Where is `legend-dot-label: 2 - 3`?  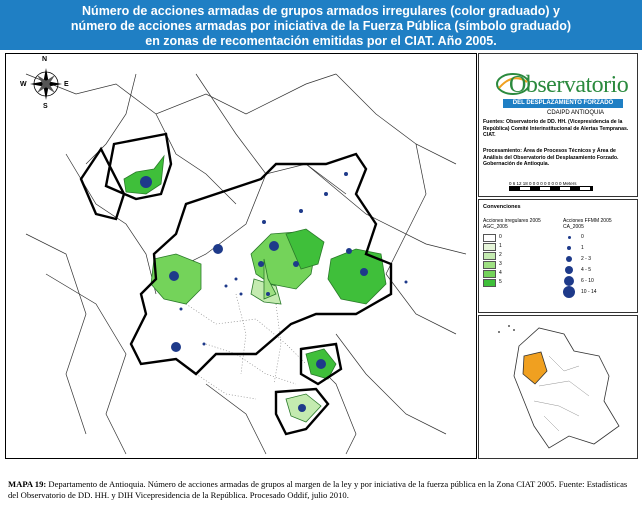 legend-dot-label: 2 - 3 is located at coordinates (586, 259).